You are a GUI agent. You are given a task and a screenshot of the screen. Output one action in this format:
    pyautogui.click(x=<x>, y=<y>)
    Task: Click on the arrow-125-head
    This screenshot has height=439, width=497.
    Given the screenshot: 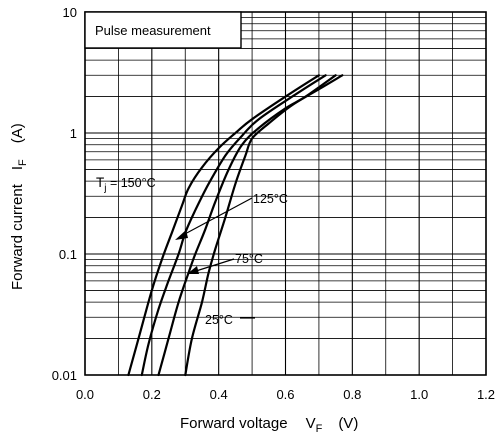 What is the action you would take?
    pyautogui.click(x=181, y=235)
    